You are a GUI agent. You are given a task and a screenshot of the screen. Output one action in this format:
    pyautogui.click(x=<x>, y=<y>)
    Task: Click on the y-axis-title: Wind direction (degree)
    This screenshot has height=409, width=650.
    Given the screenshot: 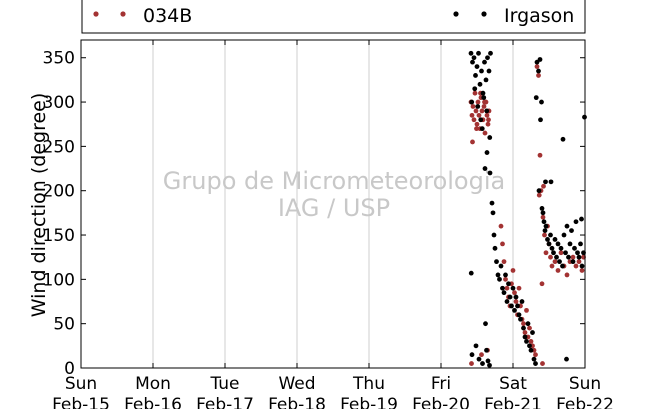 What is the action you would take?
    pyautogui.click(x=39, y=205)
    